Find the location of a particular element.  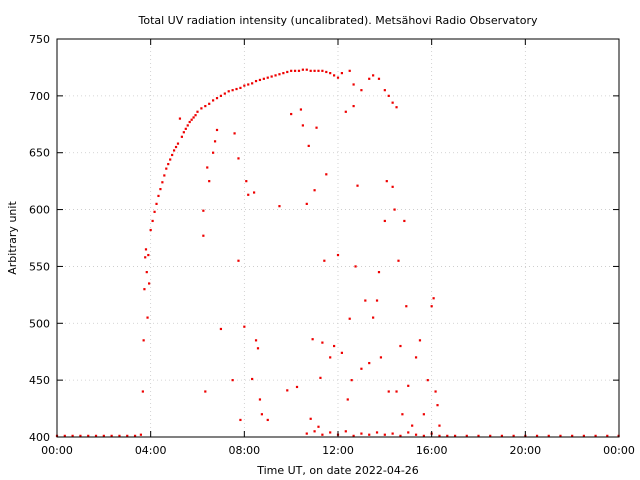

y-tick-label: 650 is located at coordinates (39, 153).